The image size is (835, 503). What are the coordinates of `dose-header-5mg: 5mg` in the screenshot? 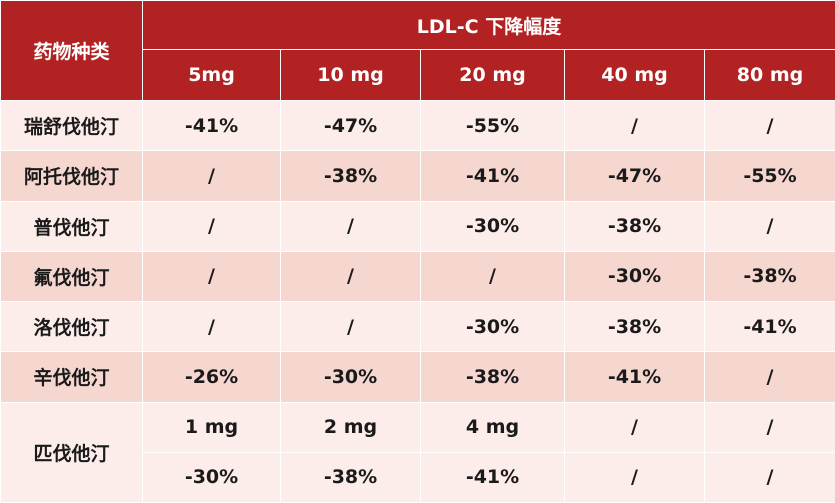 It's located at (211, 75).